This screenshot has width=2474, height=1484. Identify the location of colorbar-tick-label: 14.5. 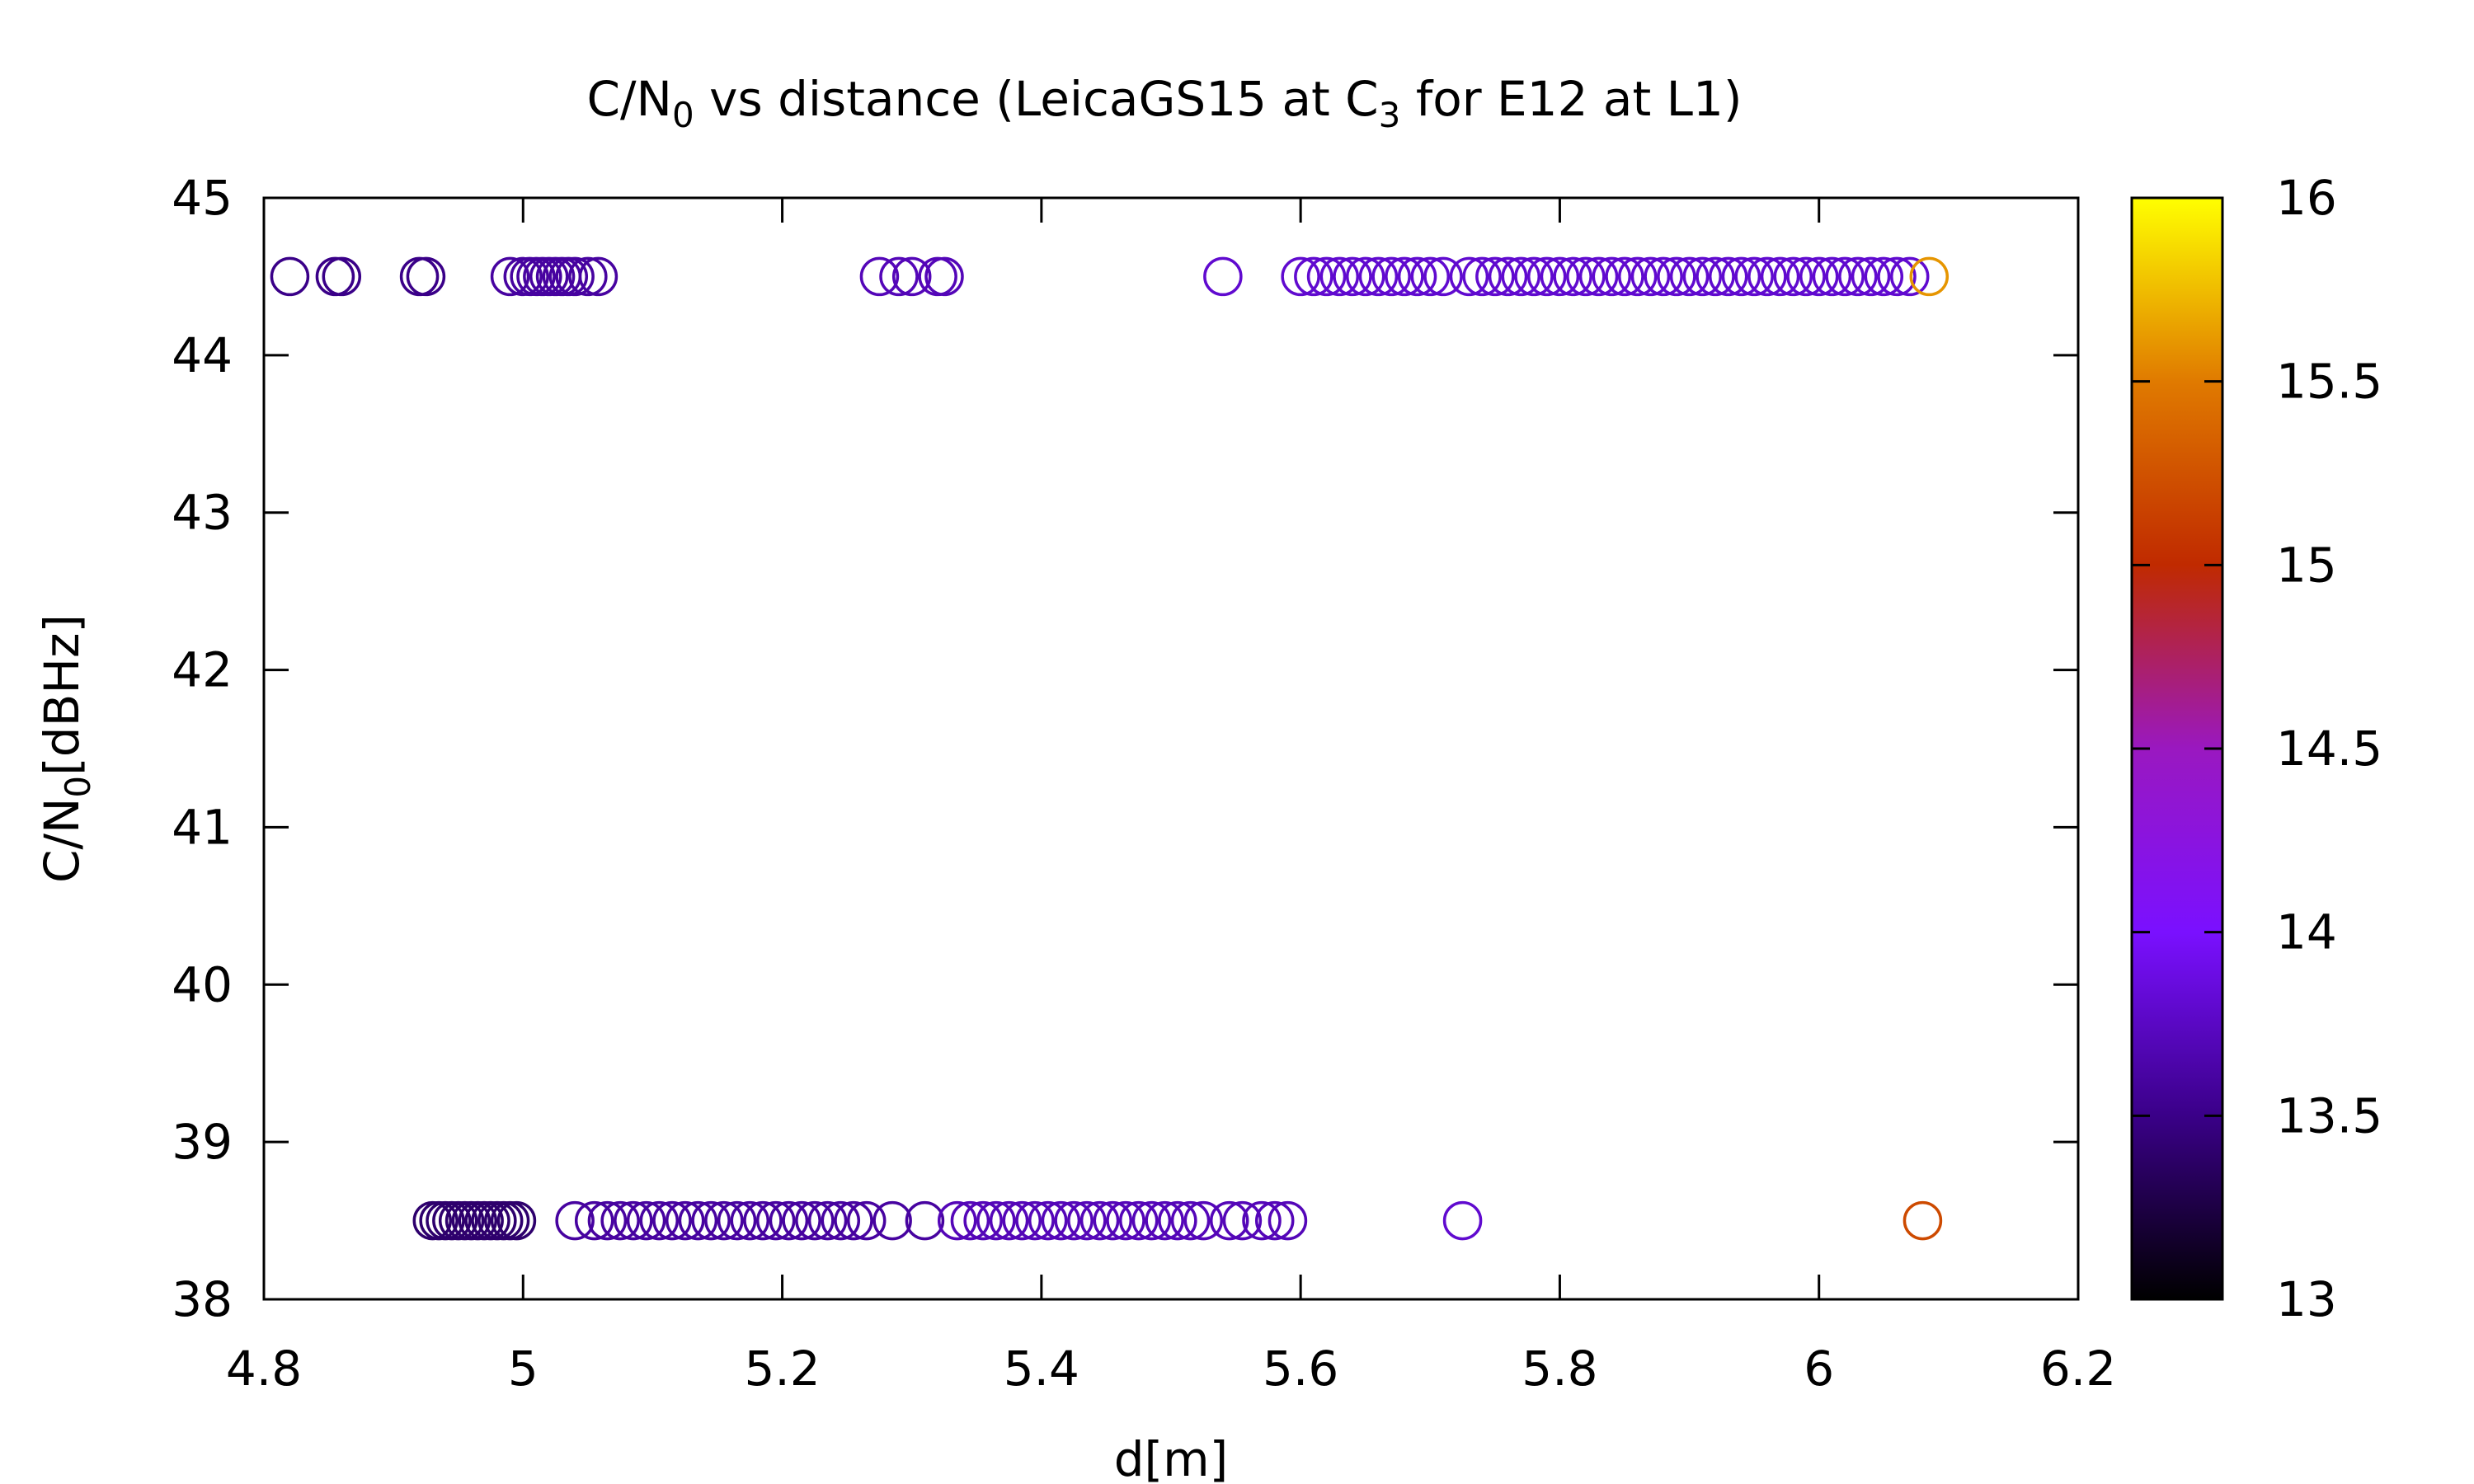
(2329, 749).